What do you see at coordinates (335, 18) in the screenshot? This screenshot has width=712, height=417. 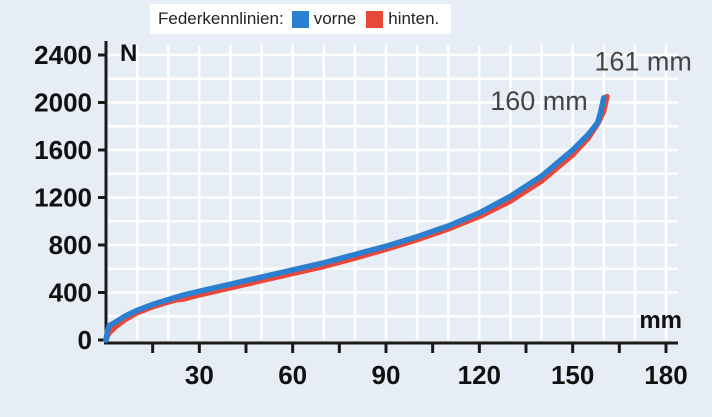 I see `legend-label-vorne: vorne` at bounding box center [335, 18].